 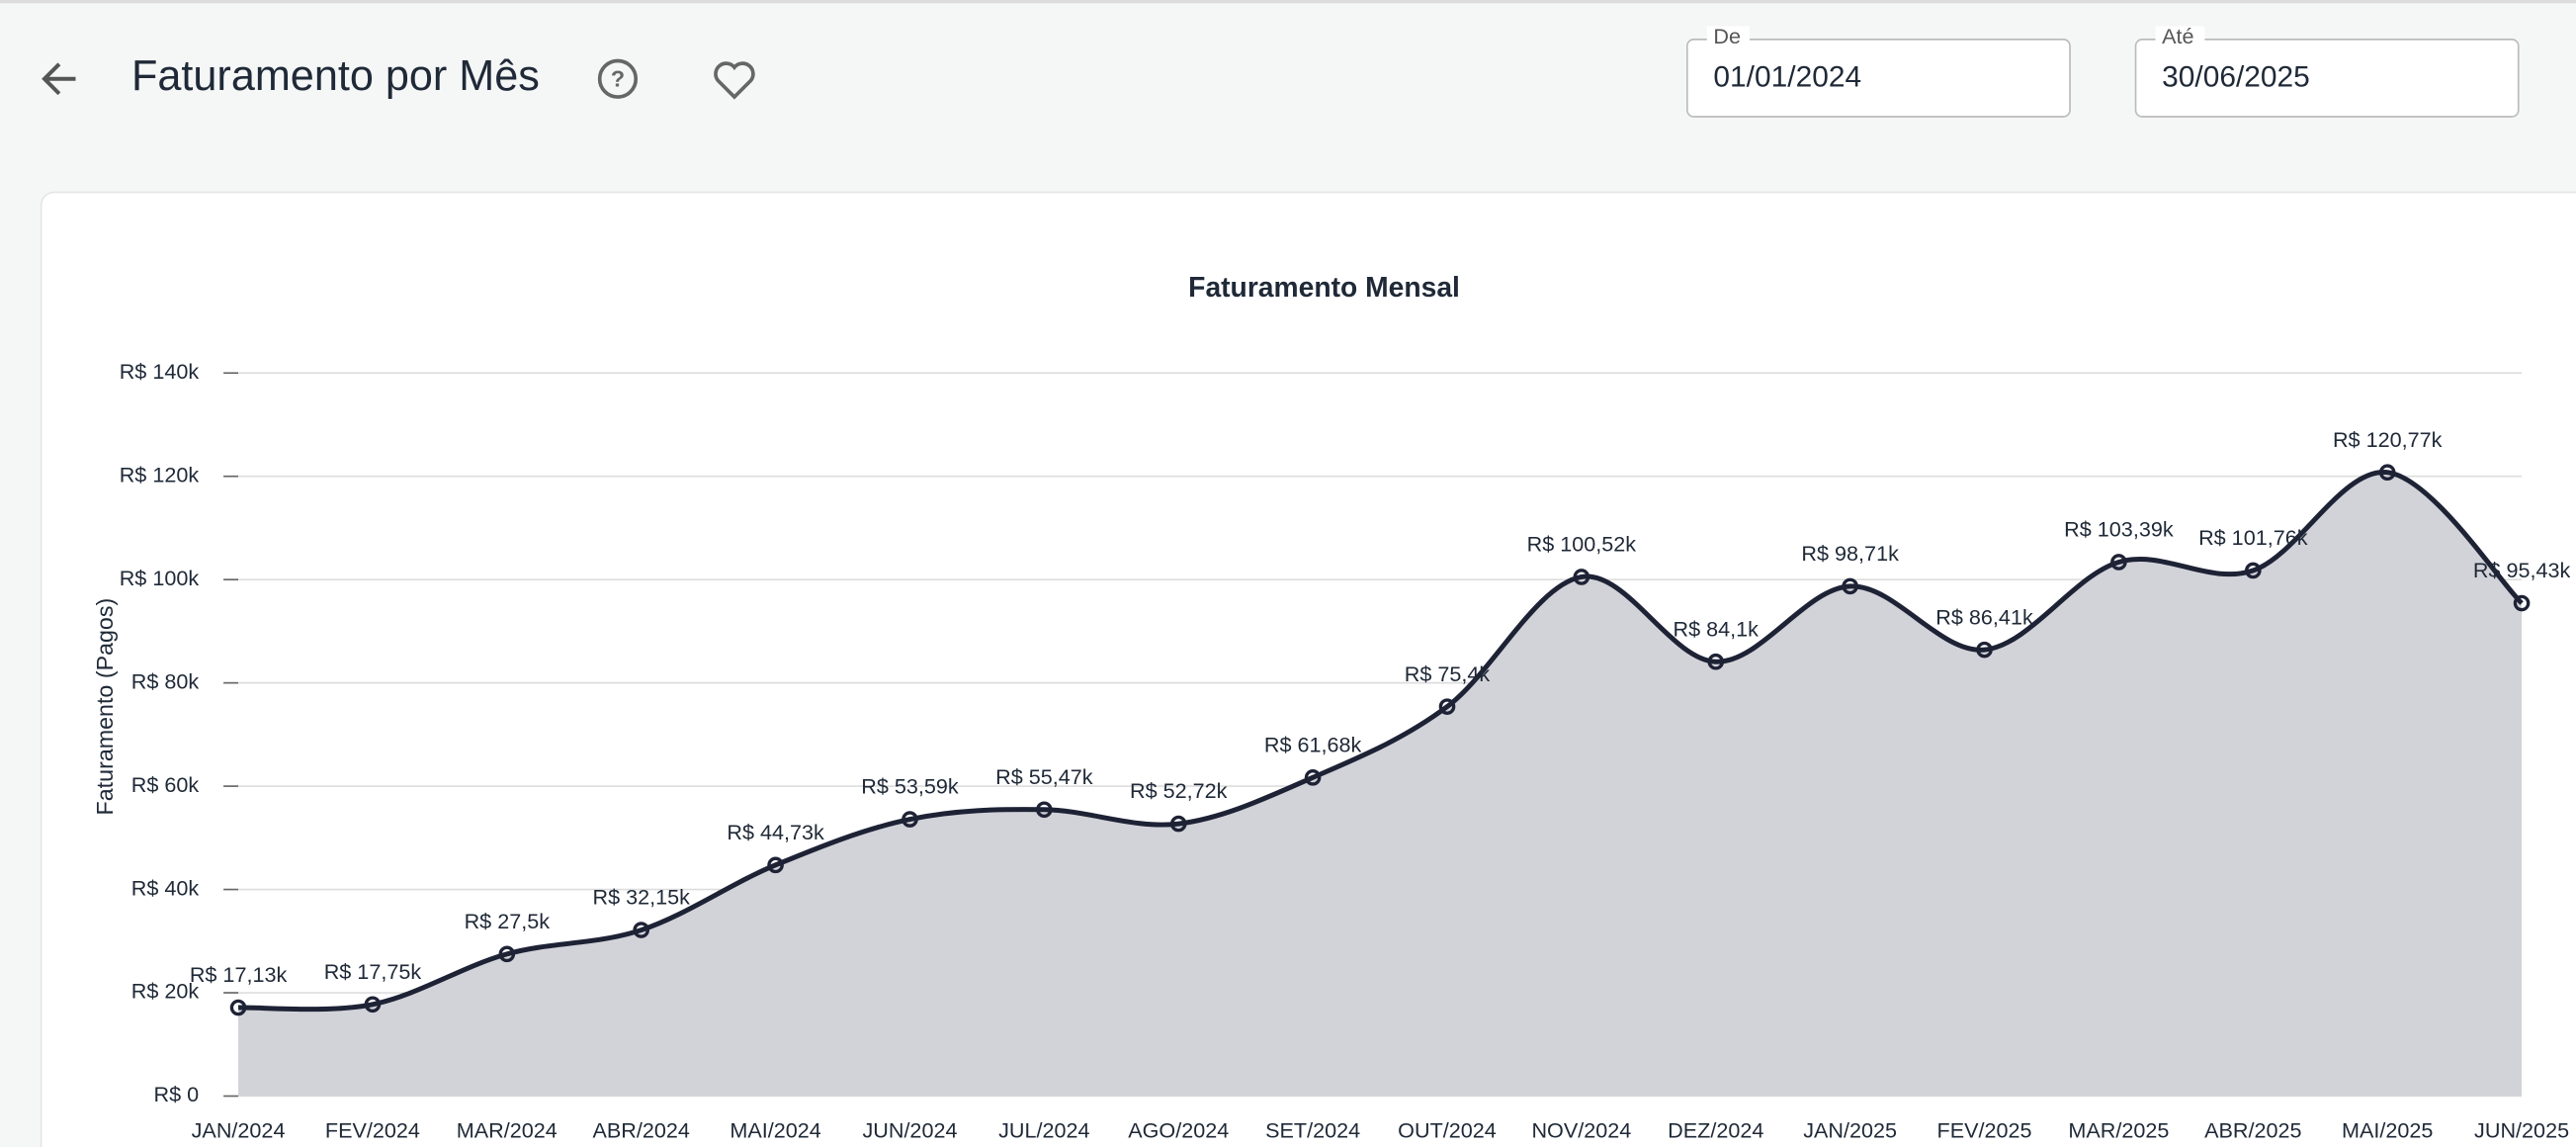 I want to click on x-tick-label: FEV/2025, so click(x=1984, y=1131).